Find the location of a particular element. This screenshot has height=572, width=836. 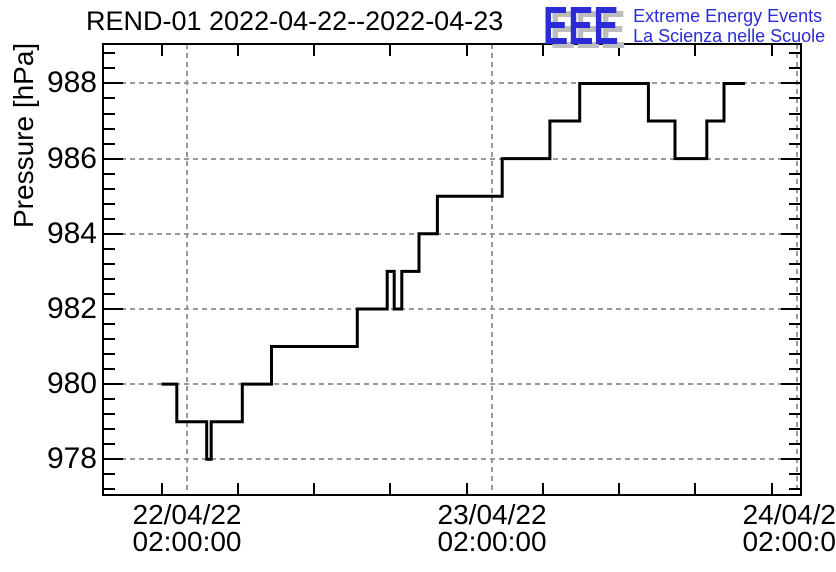

x-tick-date: 23/04/22 is located at coordinates (492, 514).